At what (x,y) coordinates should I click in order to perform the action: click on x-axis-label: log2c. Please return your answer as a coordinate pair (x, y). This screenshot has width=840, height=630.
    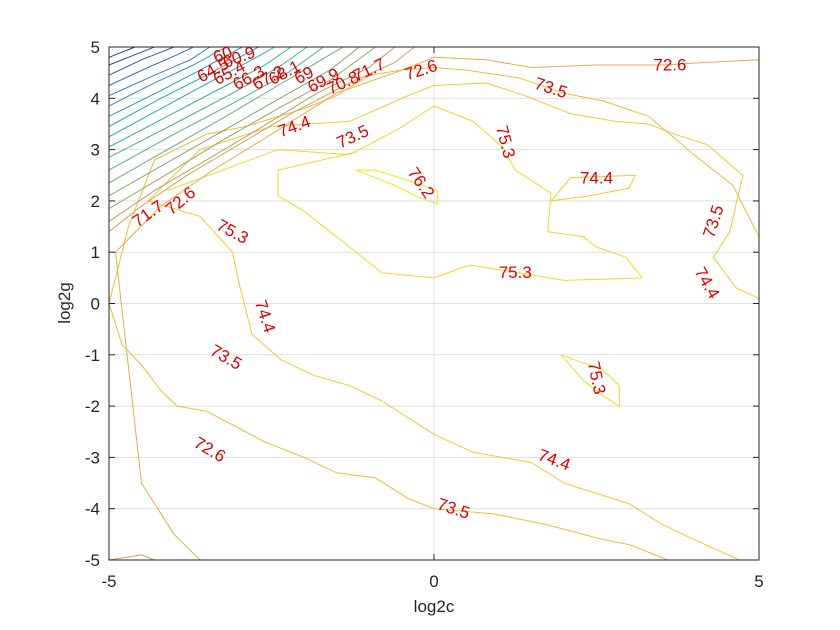
    Looking at the image, I should click on (434, 606).